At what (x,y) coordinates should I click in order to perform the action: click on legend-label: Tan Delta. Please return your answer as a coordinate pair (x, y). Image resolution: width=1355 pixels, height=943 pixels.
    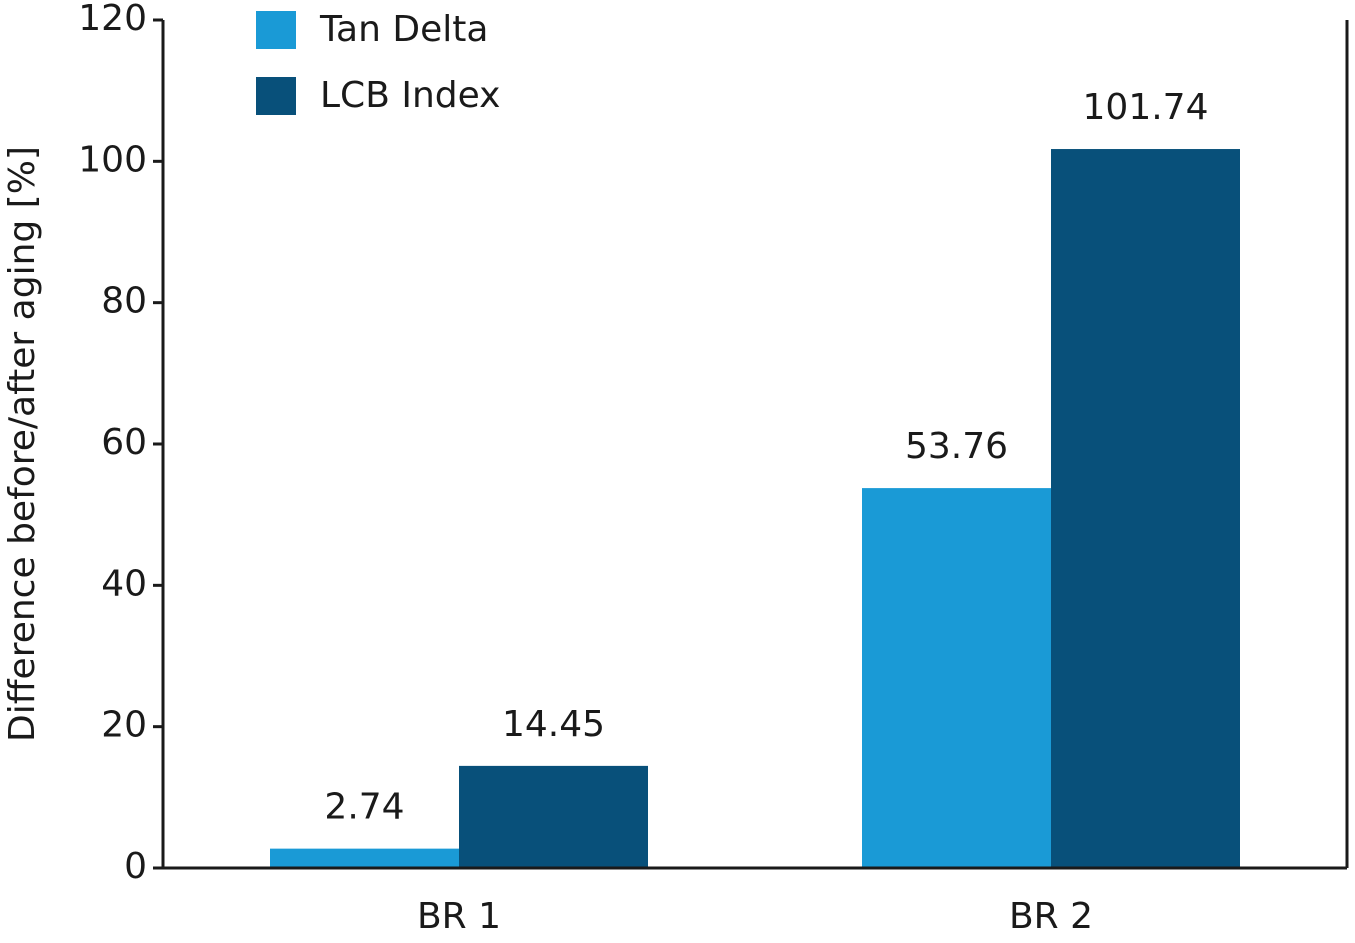
    Looking at the image, I should click on (403, 29).